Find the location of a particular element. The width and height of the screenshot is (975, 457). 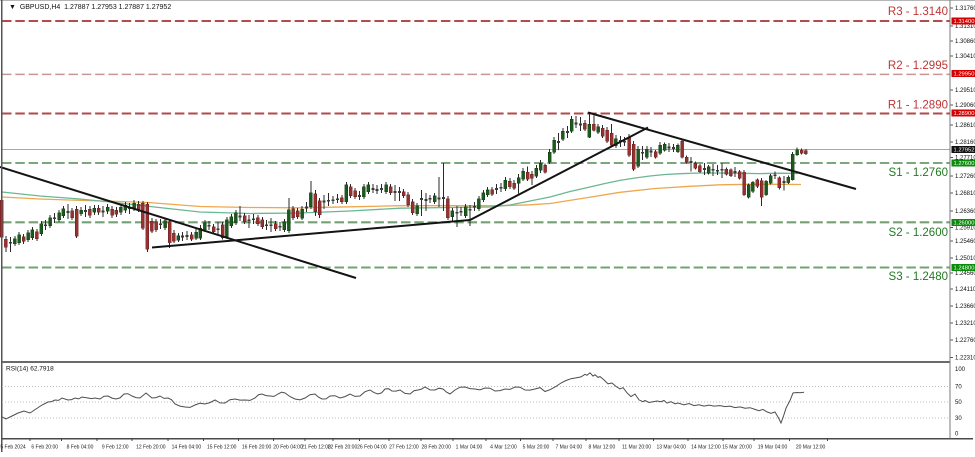

svg-text: 1.24560 is located at coordinates (965, 274).